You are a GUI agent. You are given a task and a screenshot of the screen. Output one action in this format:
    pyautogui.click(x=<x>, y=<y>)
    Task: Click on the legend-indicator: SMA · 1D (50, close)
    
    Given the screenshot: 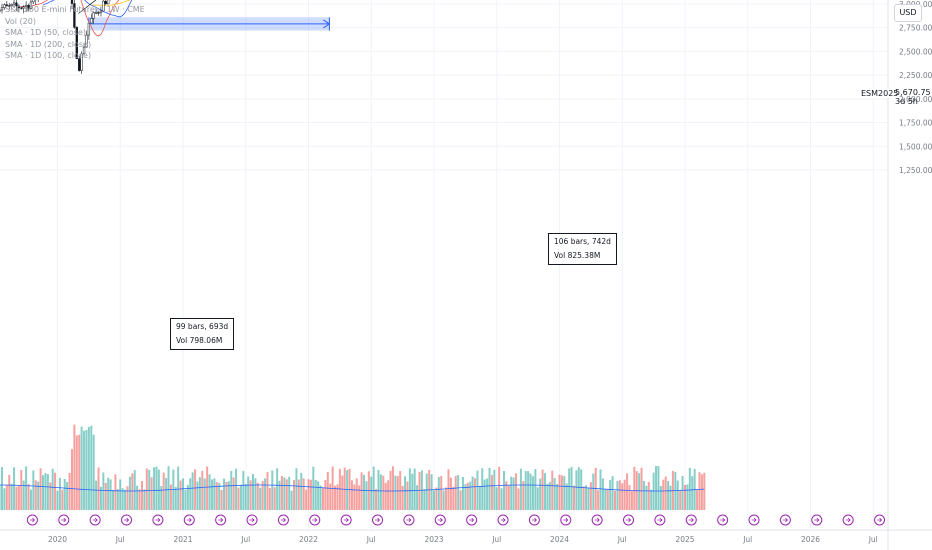 What is the action you would take?
    pyautogui.click(x=45, y=32)
    